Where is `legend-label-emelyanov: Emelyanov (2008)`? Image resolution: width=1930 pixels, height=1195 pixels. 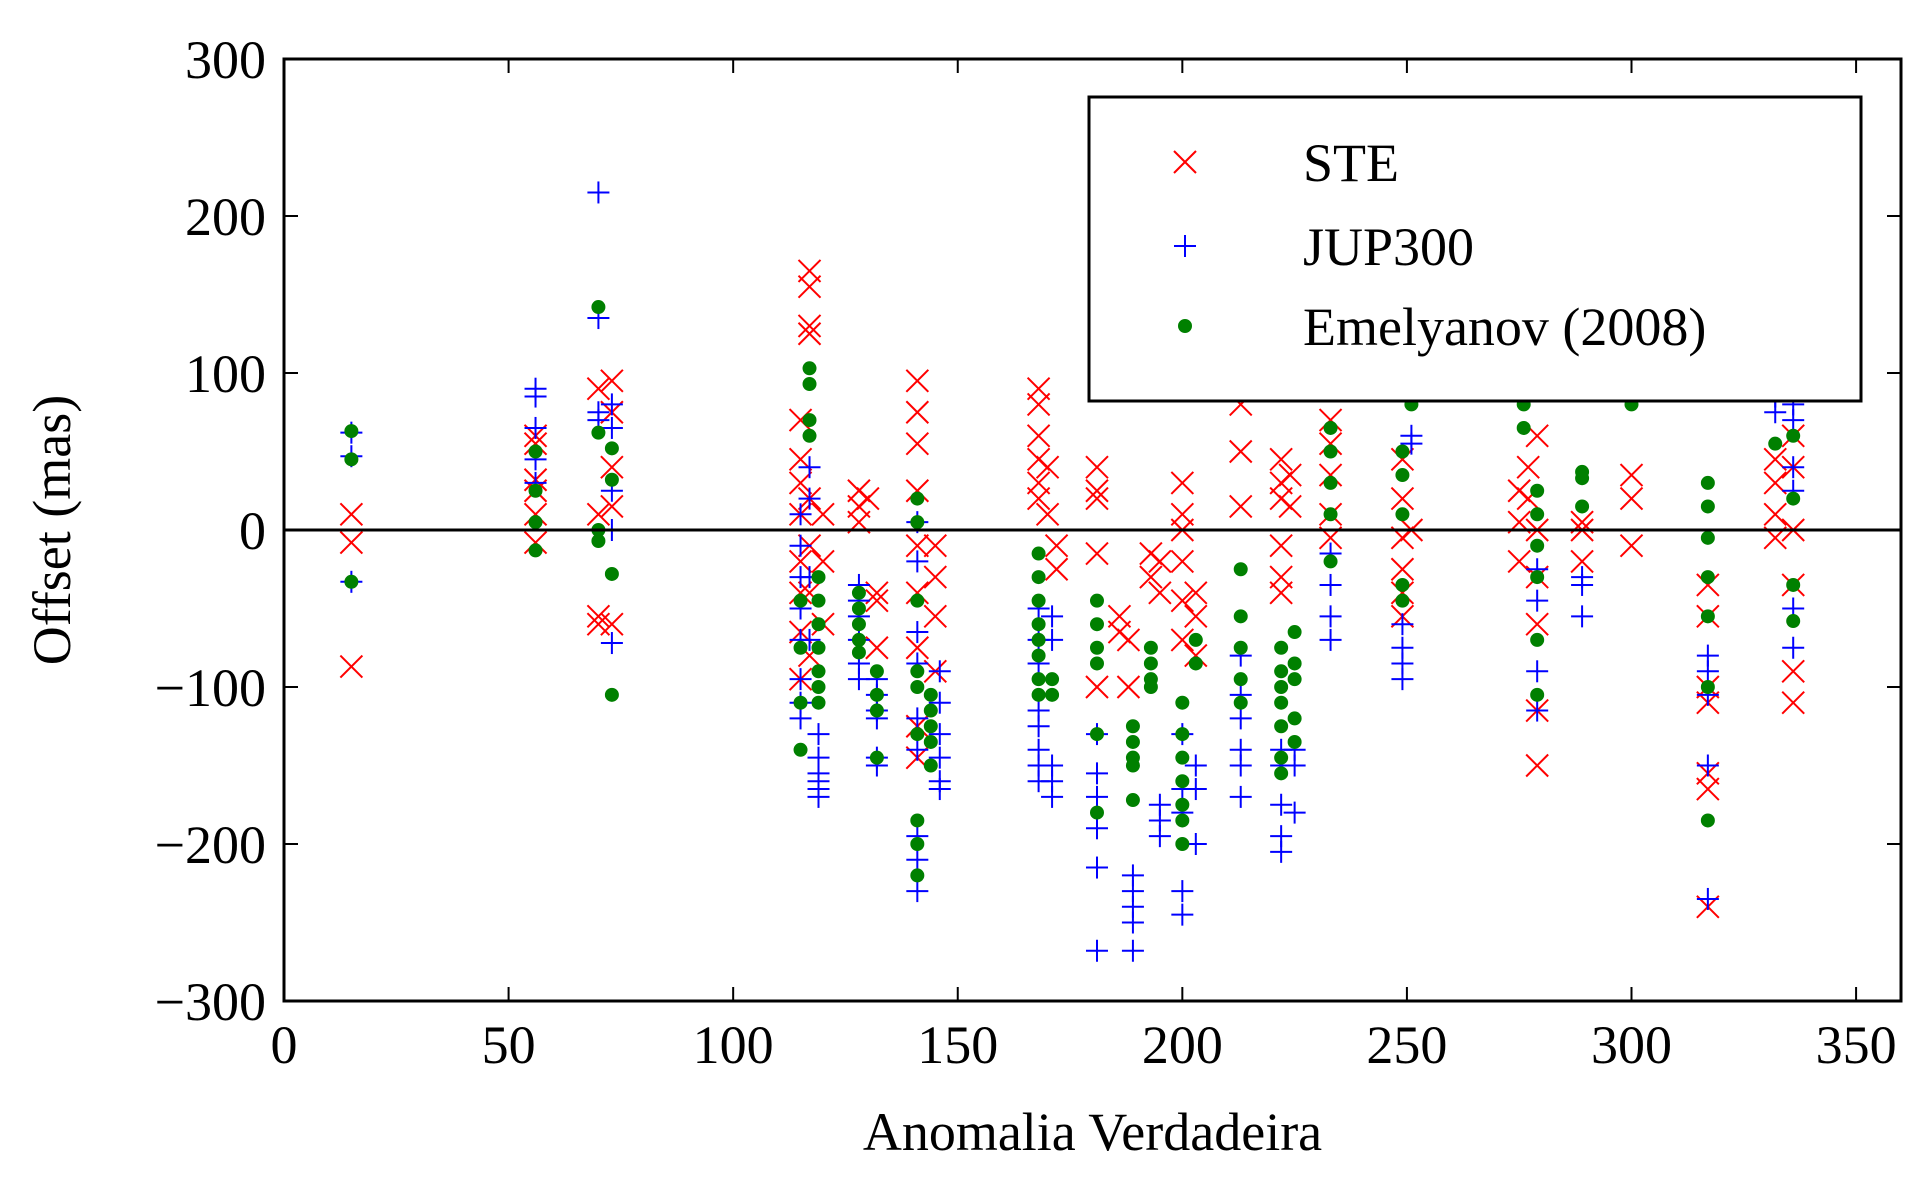
legend-label-emelyanov: Emelyanov (2008) is located at coordinates (1504, 327).